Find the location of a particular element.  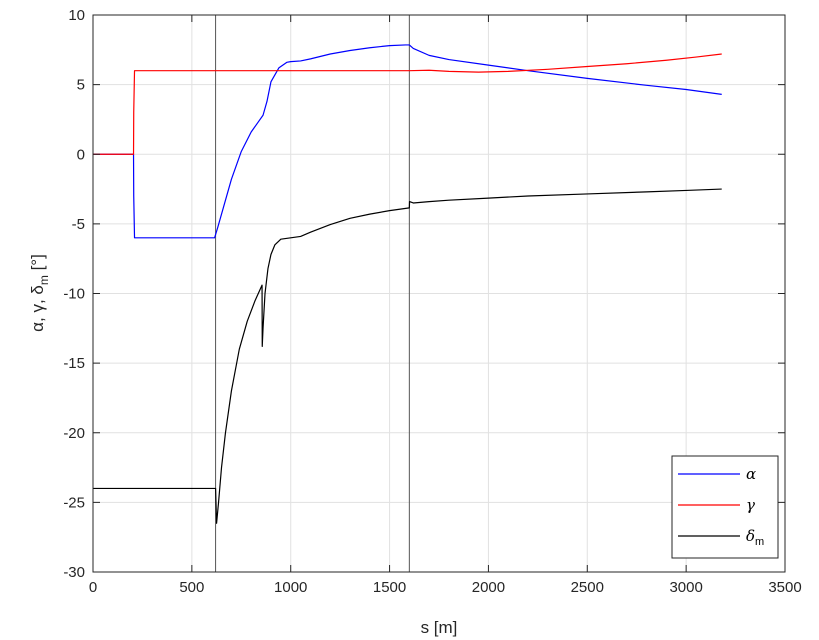

y-axis-label-main: α, γ, δ is located at coordinates (37, 308).